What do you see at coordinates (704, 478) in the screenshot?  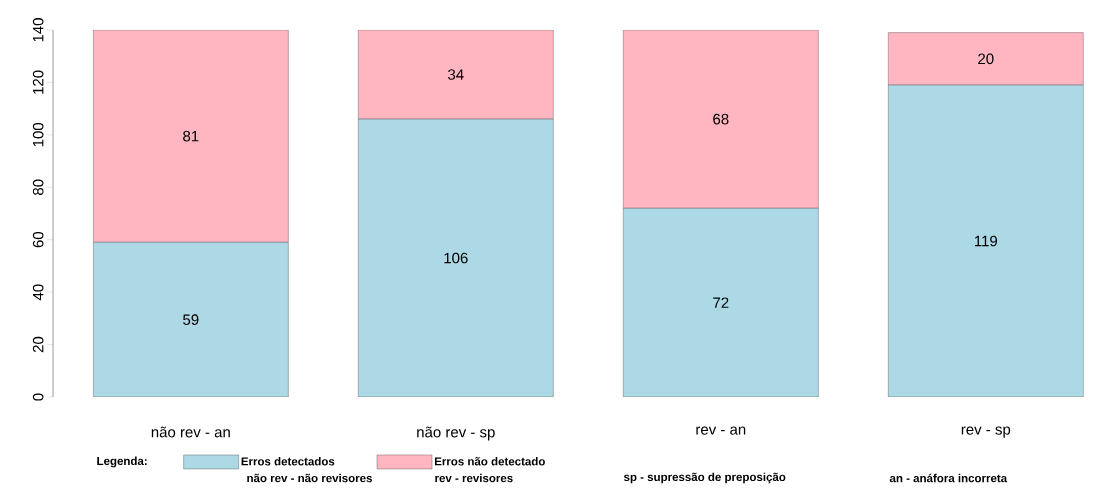 I see `text: sp - supressão de preposição` at bounding box center [704, 478].